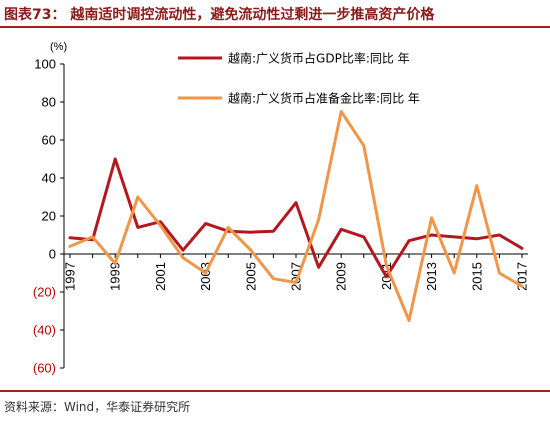  Describe the element at coordinates (275, 391) in the screenshot. I see `footer-divider` at that location.